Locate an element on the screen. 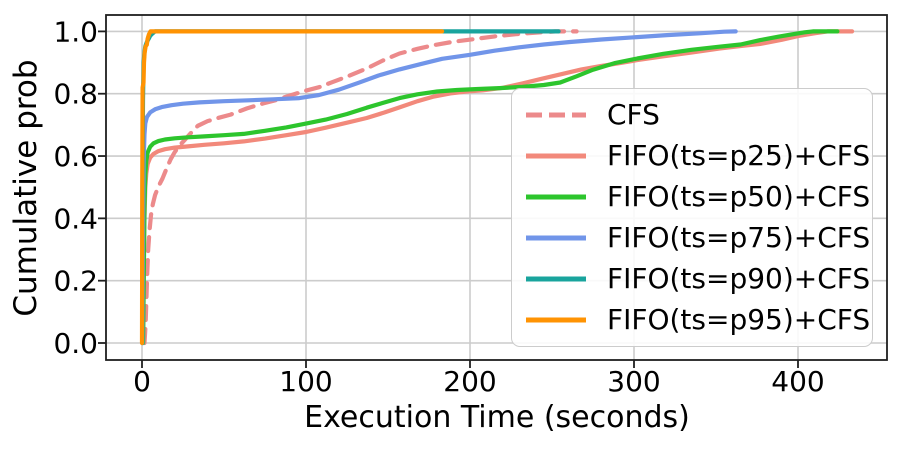  legend-item: FIFO(ts=p75)+CFS is located at coordinates (693, 238).